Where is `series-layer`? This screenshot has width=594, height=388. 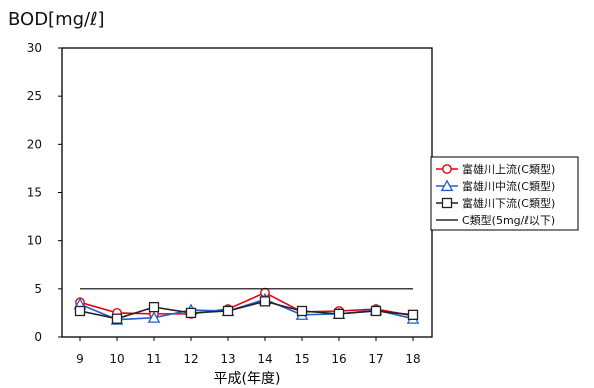
series-layer is located at coordinates (246, 306).